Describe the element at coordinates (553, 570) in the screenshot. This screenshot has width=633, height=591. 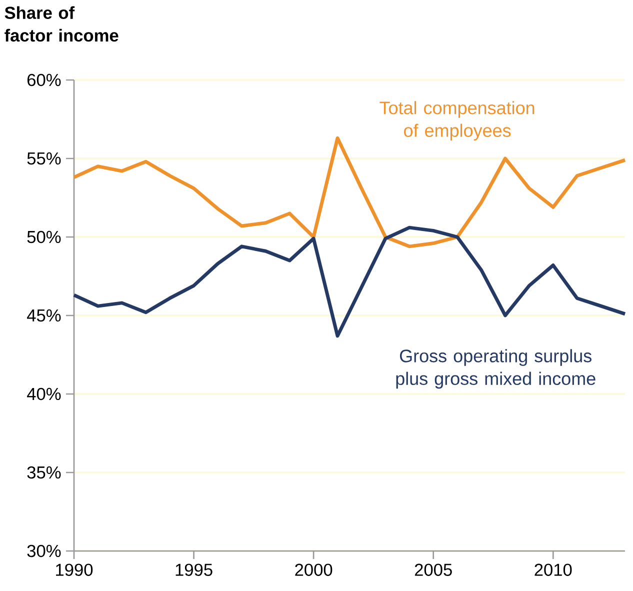
I see `x-tick-label: 2010` at that location.